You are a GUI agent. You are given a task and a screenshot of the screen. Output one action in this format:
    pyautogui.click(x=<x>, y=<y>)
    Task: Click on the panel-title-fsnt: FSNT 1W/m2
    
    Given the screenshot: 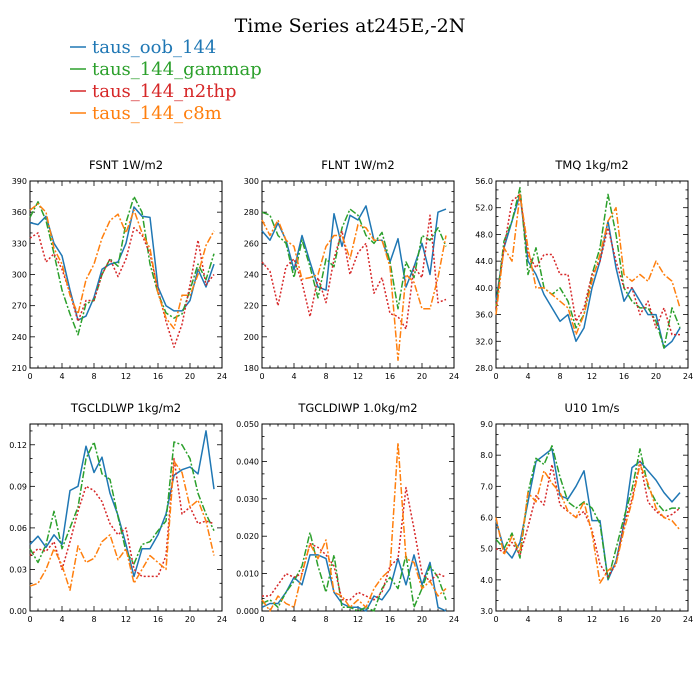 What is the action you would take?
    pyautogui.click(x=126, y=165)
    